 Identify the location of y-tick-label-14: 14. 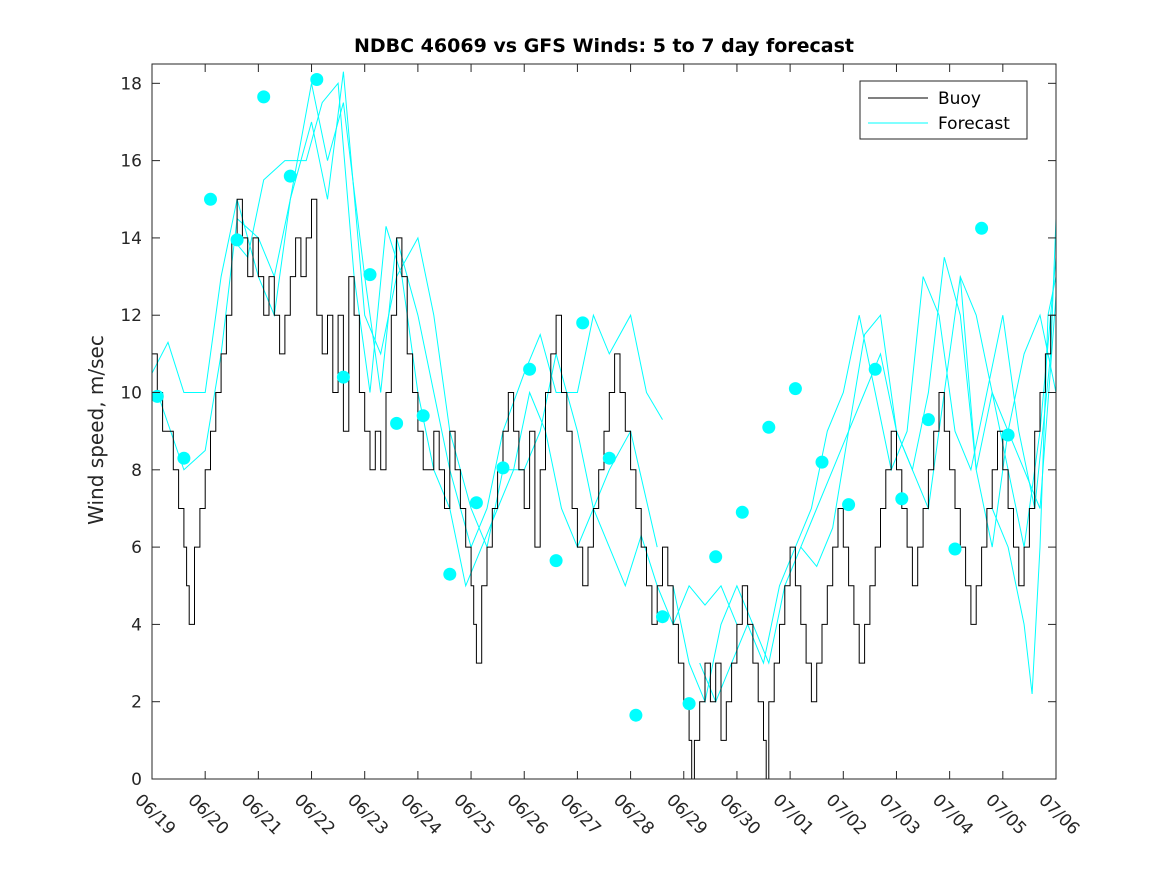
(131, 239).